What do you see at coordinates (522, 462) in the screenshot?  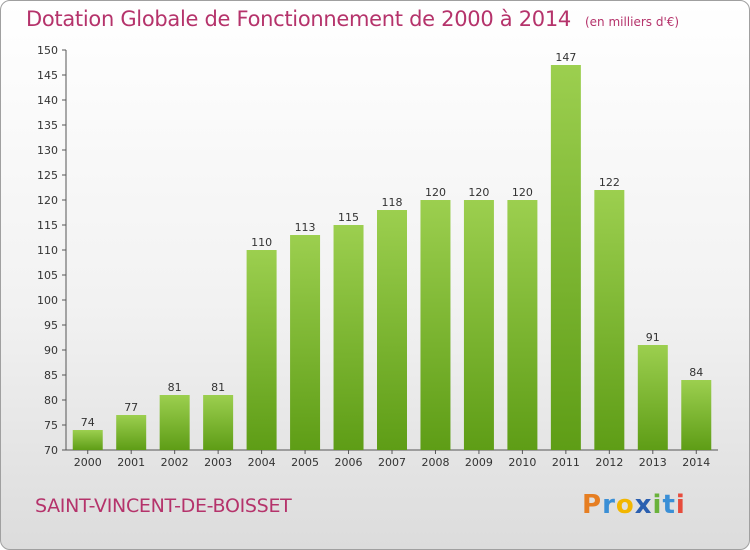 I see `x-tick-label: 2010` at bounding box center [522, 462].